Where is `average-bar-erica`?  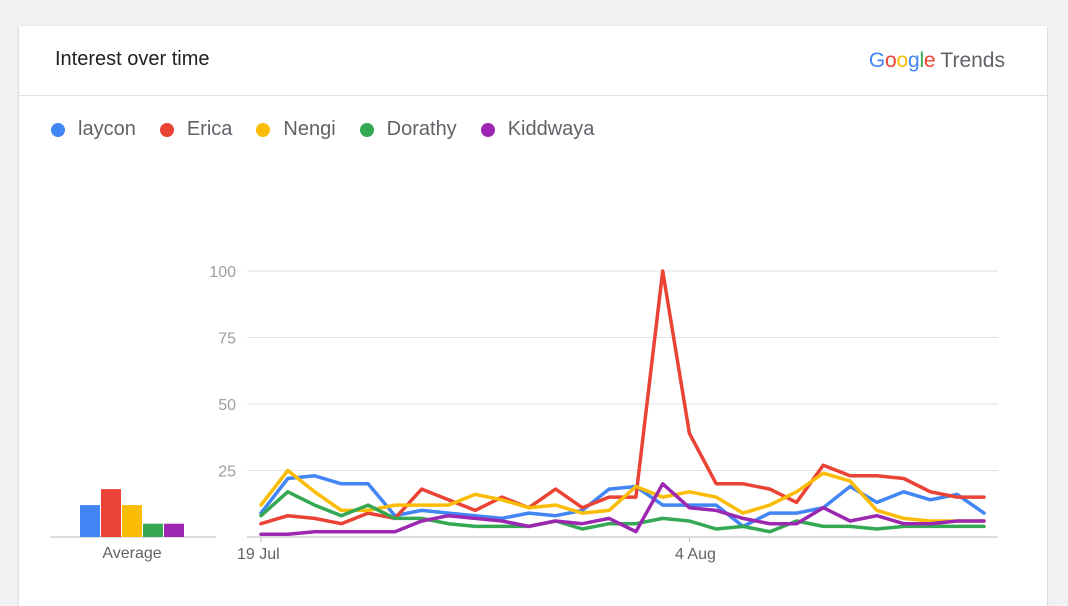
average-bar-erica is located at coordinates (111, 513).